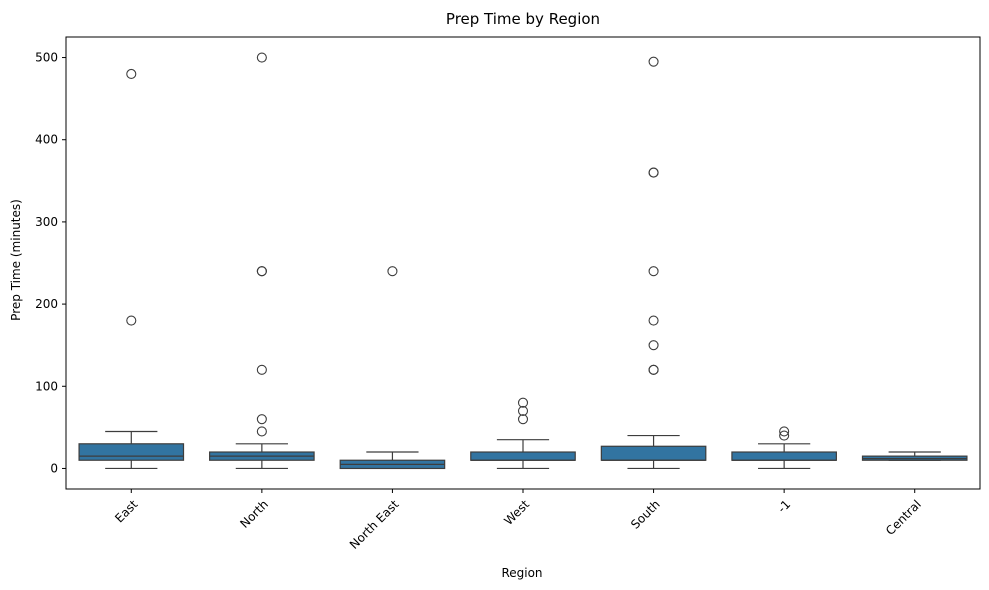 Image resolution: width=989 pixels, height=590 pixels. Describe the element at coordinates (54, 468) in the screenshot. I see `y-tick-label: 0` at that location.